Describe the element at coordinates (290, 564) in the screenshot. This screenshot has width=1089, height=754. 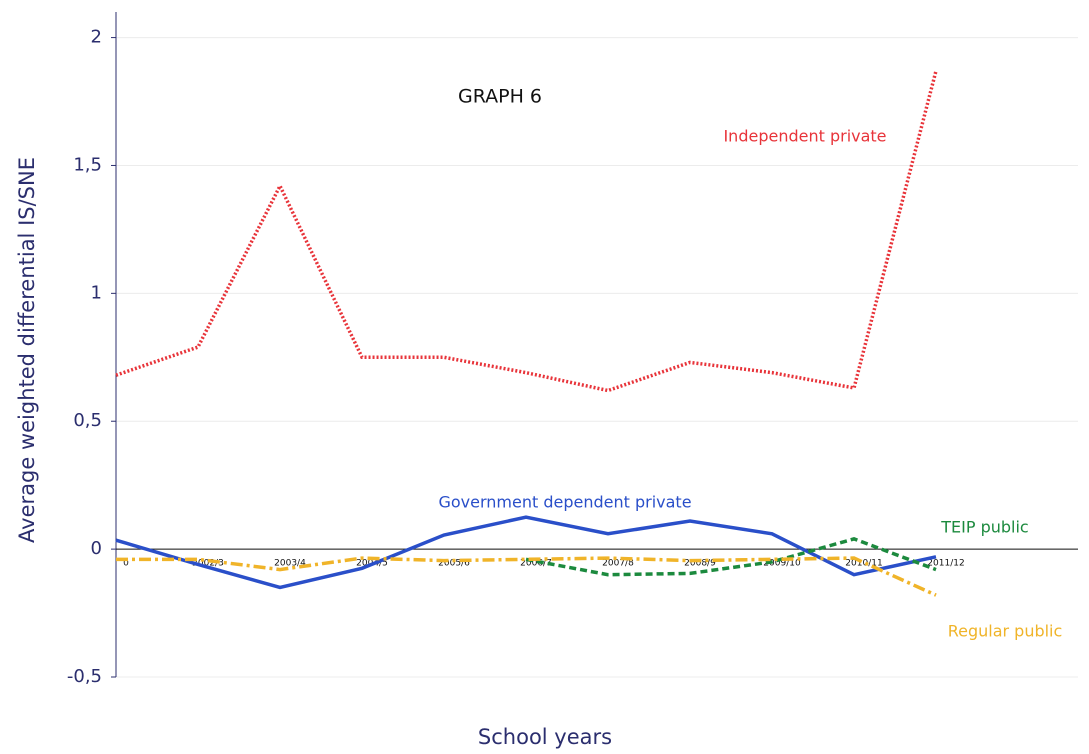
I see `x-tick-label: 2003/4` at that location.